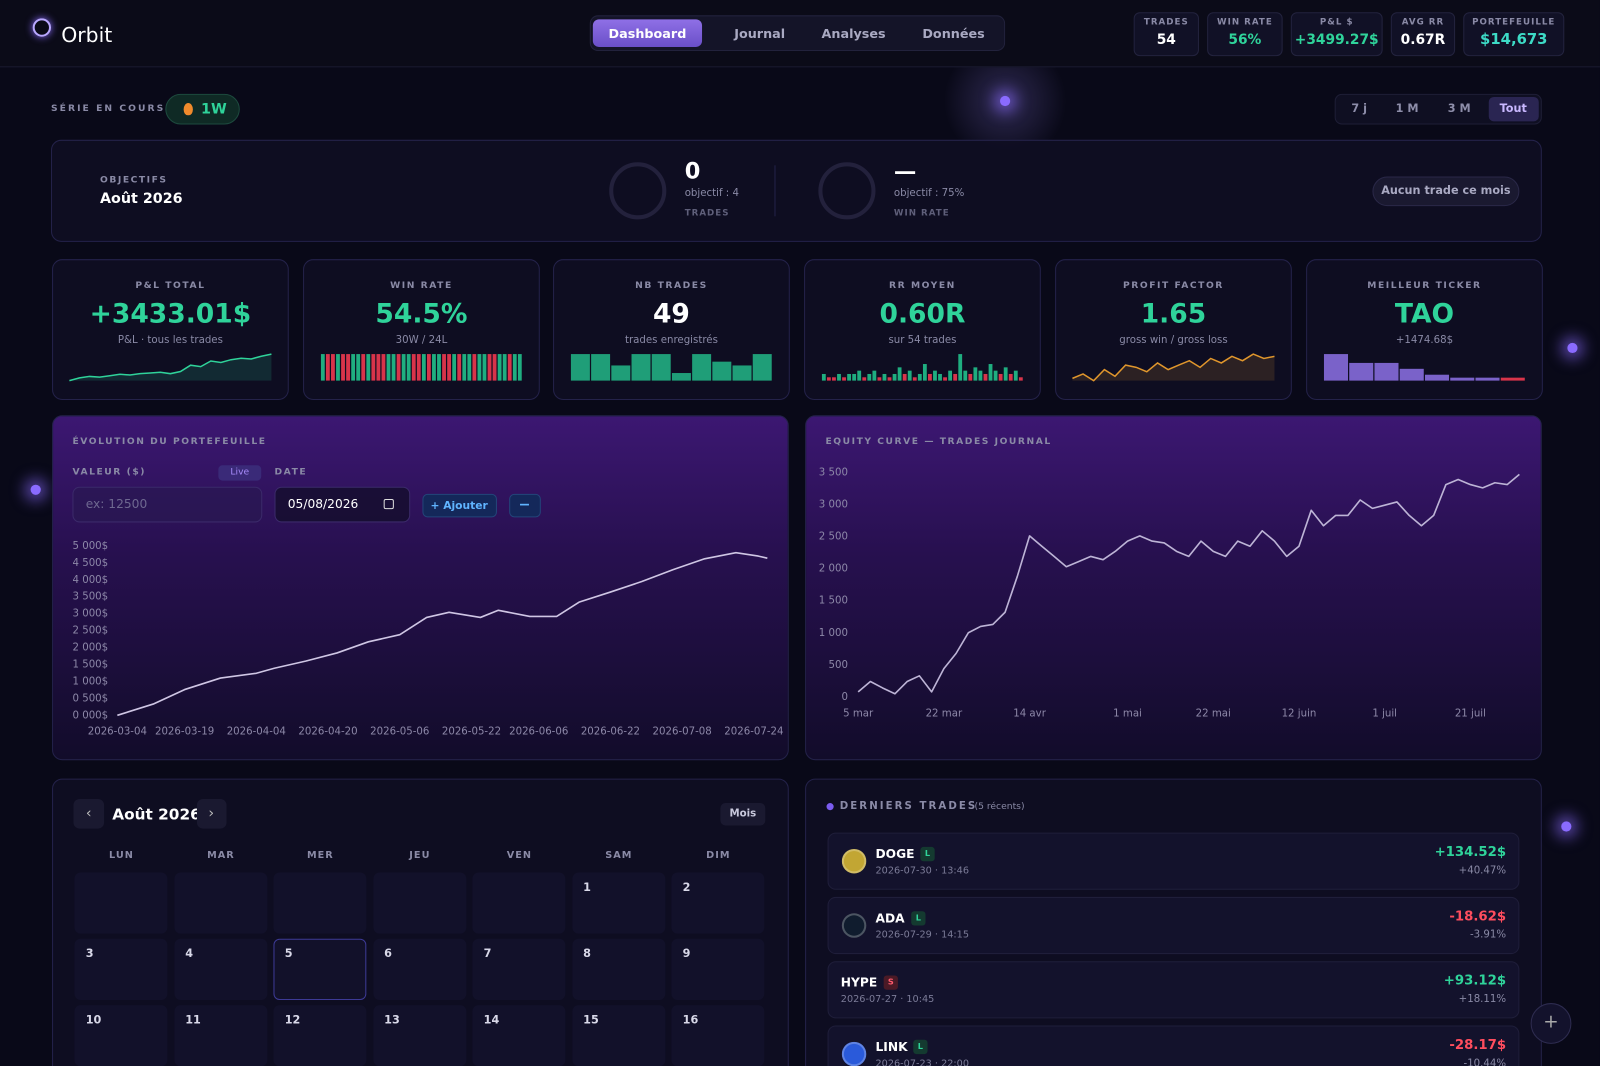  What do you see at coordinates (929, 193) in the screenshot?
I see `goal-target: objectif : 75%` at bounding box center [929, 193].